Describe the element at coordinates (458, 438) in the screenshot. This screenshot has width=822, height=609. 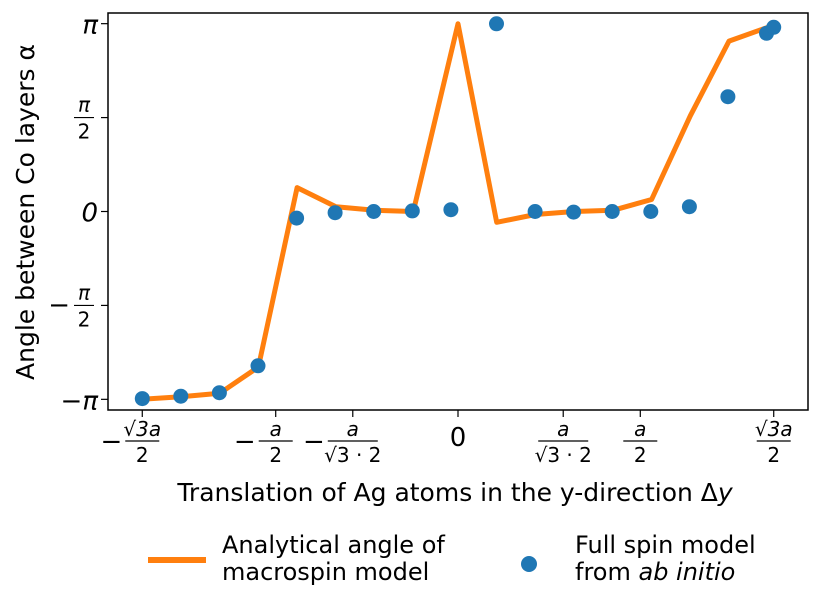
I see `x-tick-label: 0` at that location.